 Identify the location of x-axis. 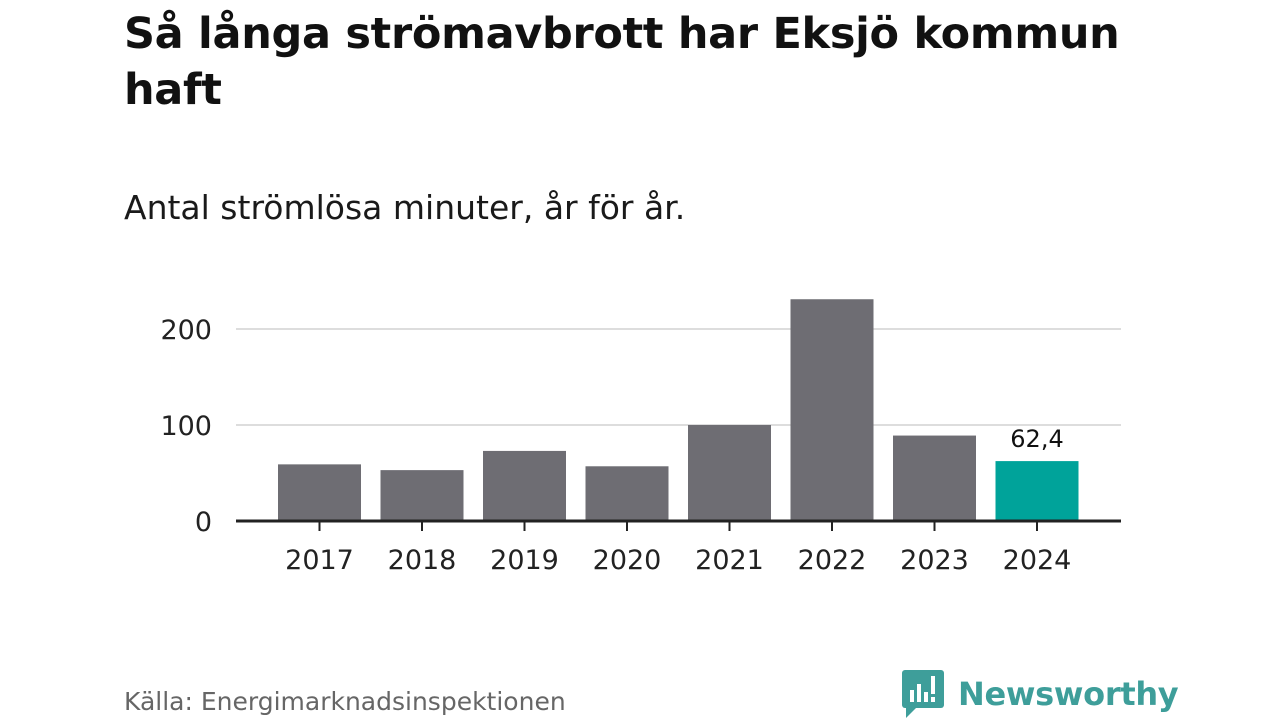
(678, 525).